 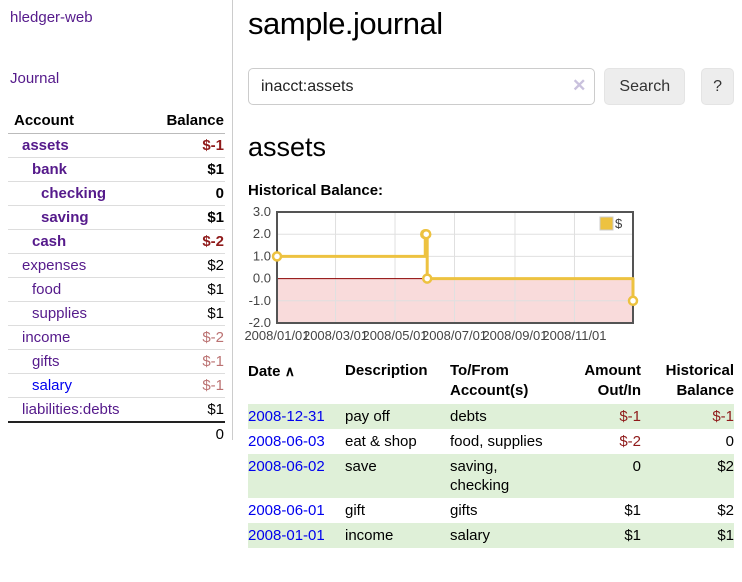 What do you see at coordinates (496, 441) in the screenshot?
I see `transaction-accounts: food, supplies` at bounding box center [496, 441].